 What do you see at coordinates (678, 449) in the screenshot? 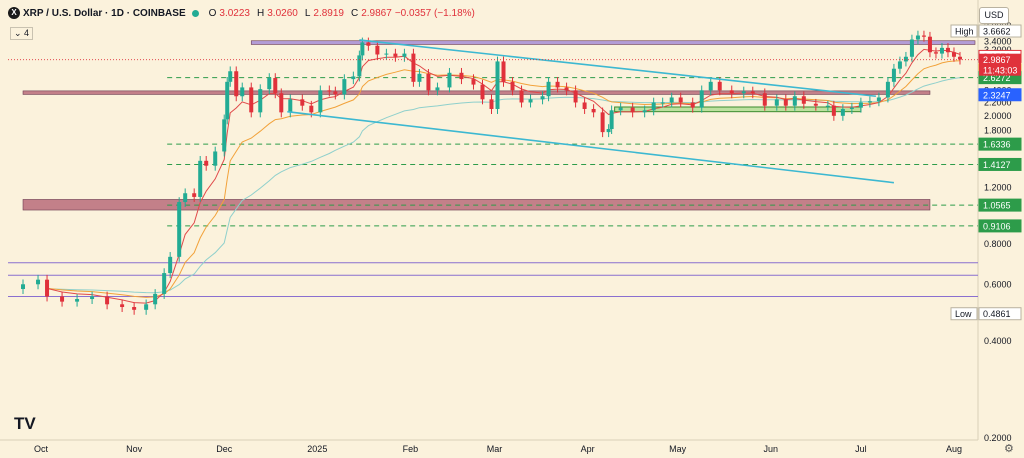
I see `x-tick-label: May` at bounding box center [678, 449].